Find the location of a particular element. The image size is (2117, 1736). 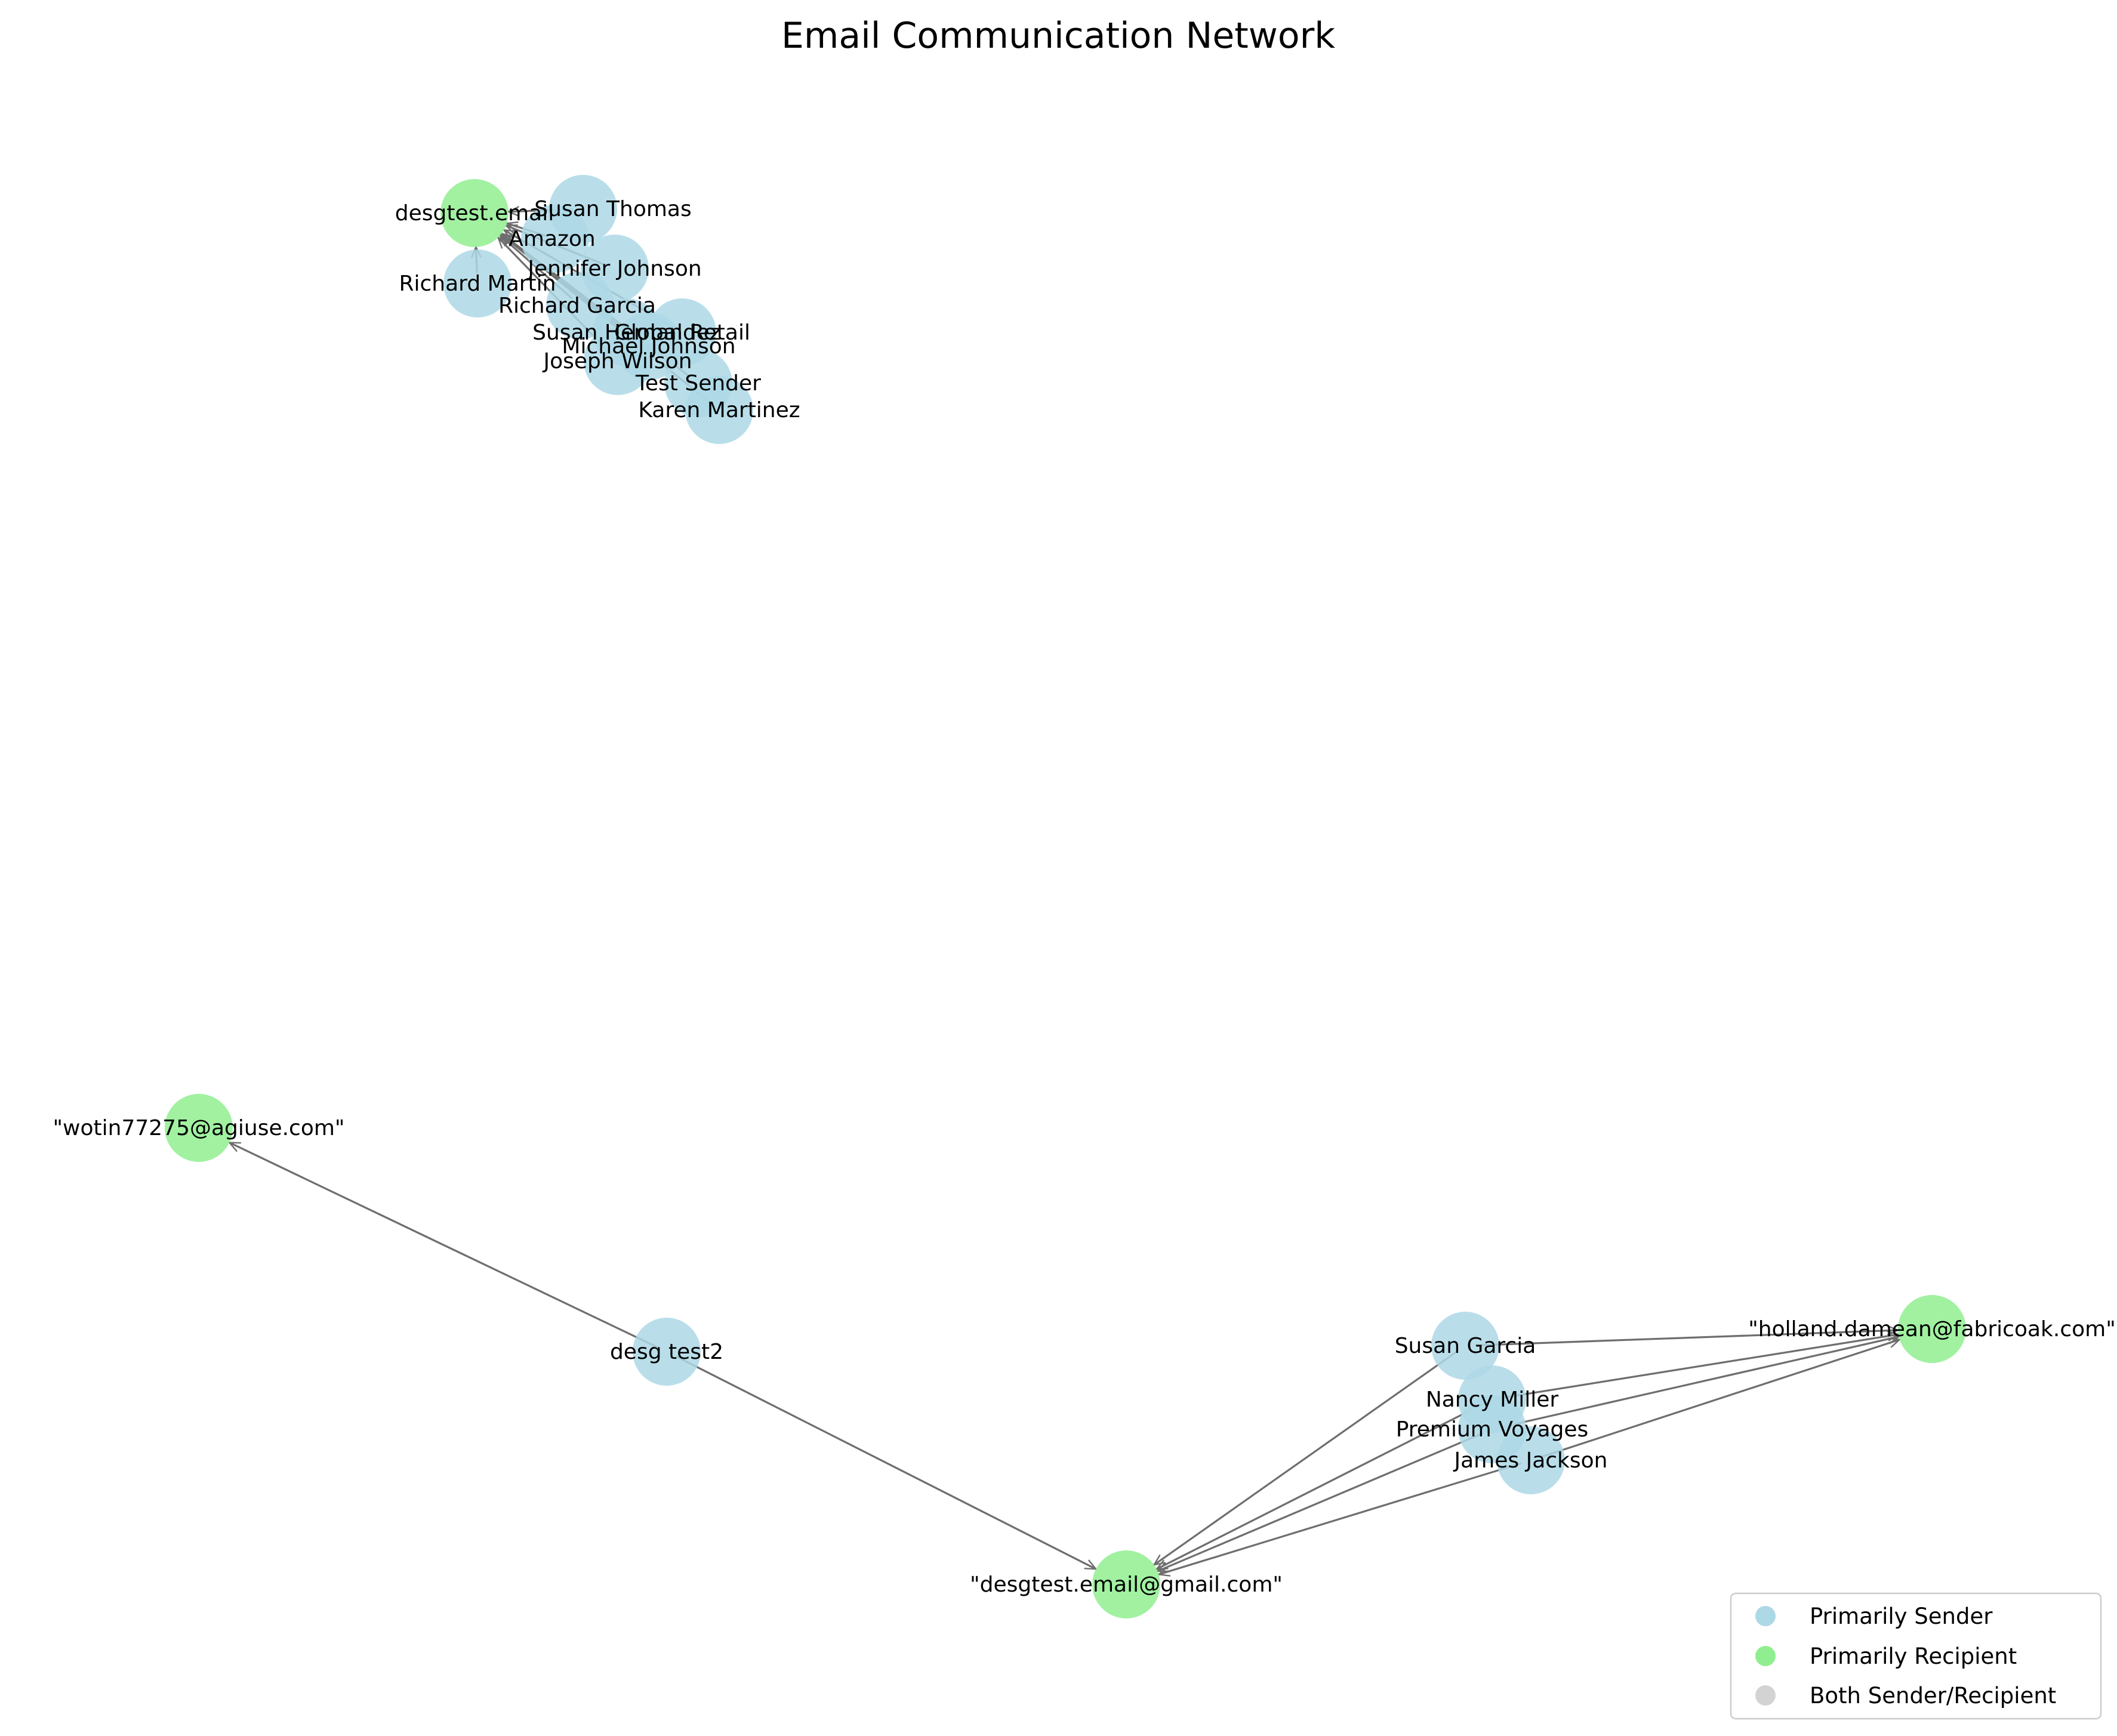

node-desgtest-gmail is located at coordinates (1126, 1584).